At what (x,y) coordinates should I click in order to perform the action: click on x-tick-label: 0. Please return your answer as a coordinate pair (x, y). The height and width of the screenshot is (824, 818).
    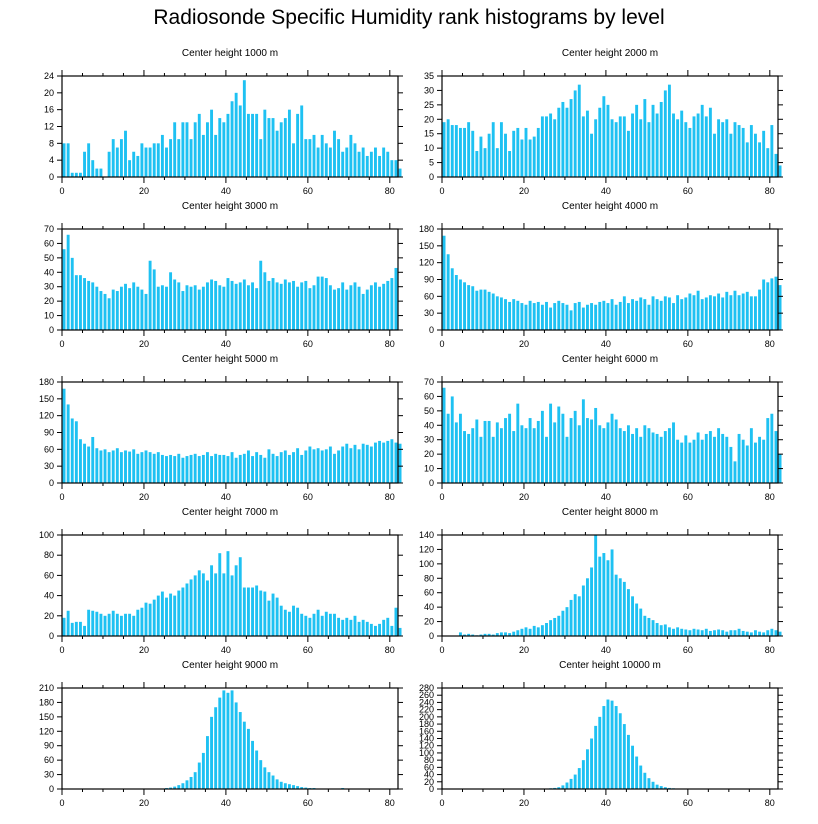
    Looking at the image, I should click on (61, 191).